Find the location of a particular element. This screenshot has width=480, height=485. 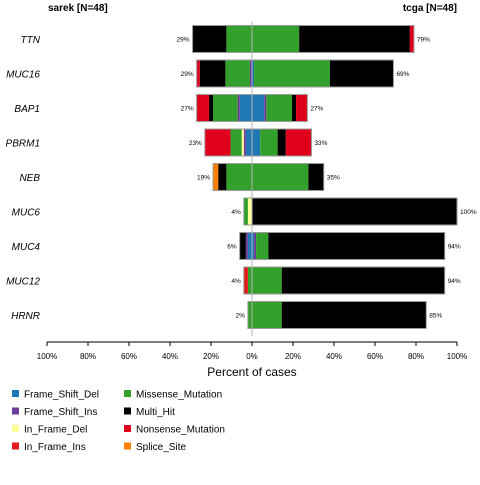

legend-label: In_Frame_Ins is located at coordinates (55, 447).